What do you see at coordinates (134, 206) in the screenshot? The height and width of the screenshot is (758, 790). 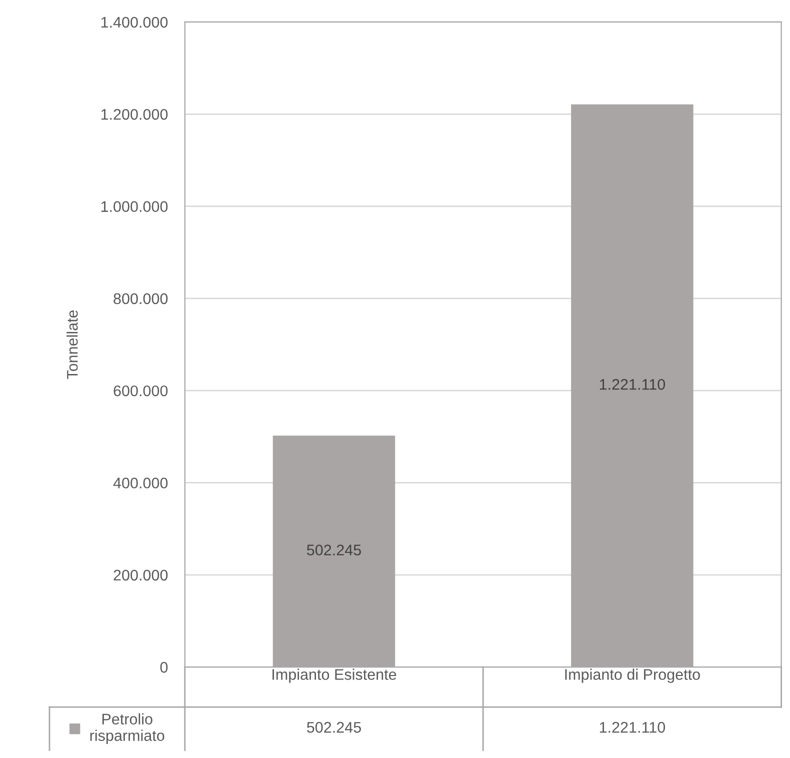 I see `y-tick-label: 1.000.000` at bounding box center [134, 206].